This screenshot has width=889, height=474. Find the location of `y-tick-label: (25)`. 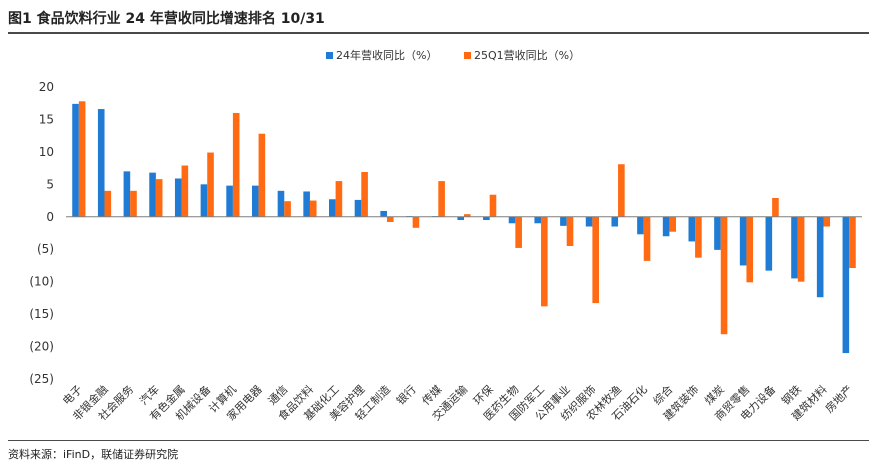

y-tick-label: (25) is located at coordinates (41, 379).